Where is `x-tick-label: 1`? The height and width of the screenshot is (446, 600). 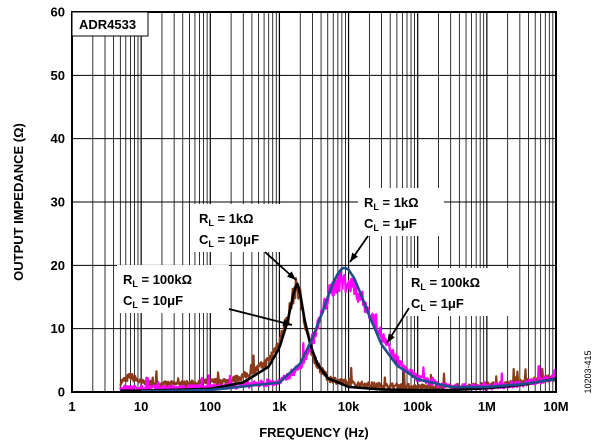 x-tick-label: 1 is located at coordinates (71, 406).